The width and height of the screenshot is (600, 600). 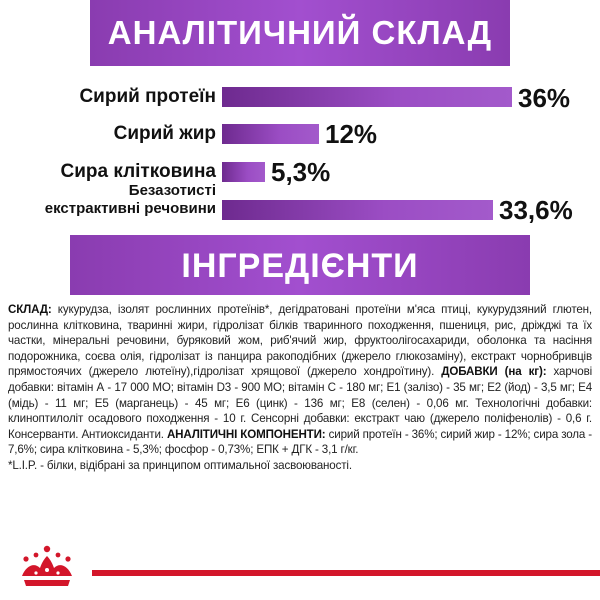 What do you see at coordinates (367, 97) in the screenshot?
I see `nutrient-bar-protein` at bounding box center [367, 97].